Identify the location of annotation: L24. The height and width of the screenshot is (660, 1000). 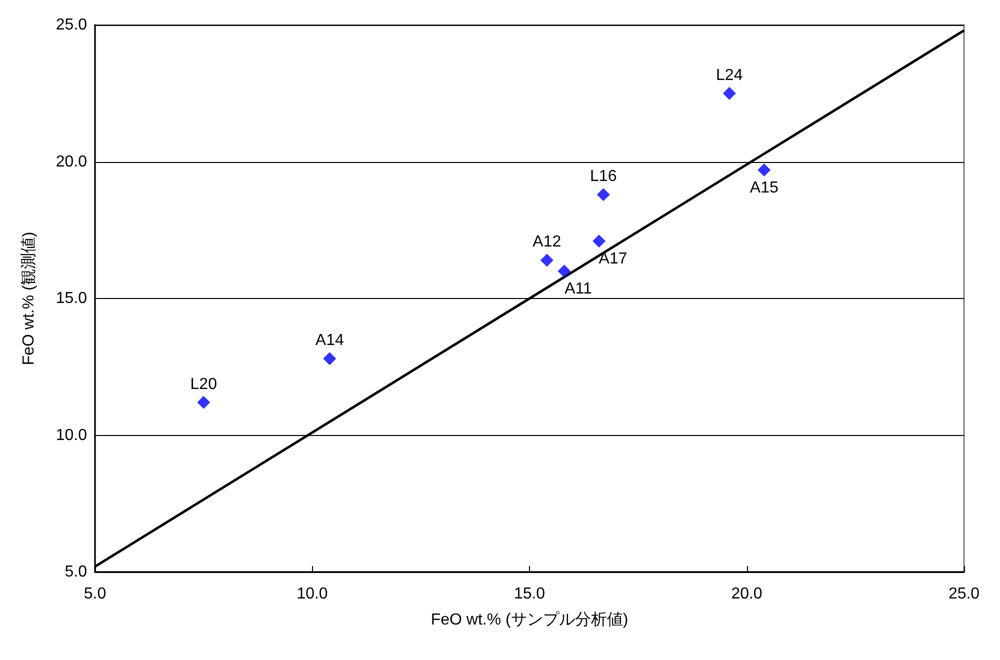
(729, 75).